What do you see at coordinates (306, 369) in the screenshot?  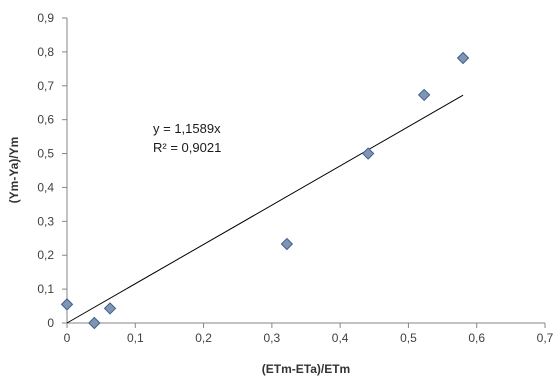 I see `x-axis-title: (ETm-ETa)/ETm` at bounding box center [306, 369].